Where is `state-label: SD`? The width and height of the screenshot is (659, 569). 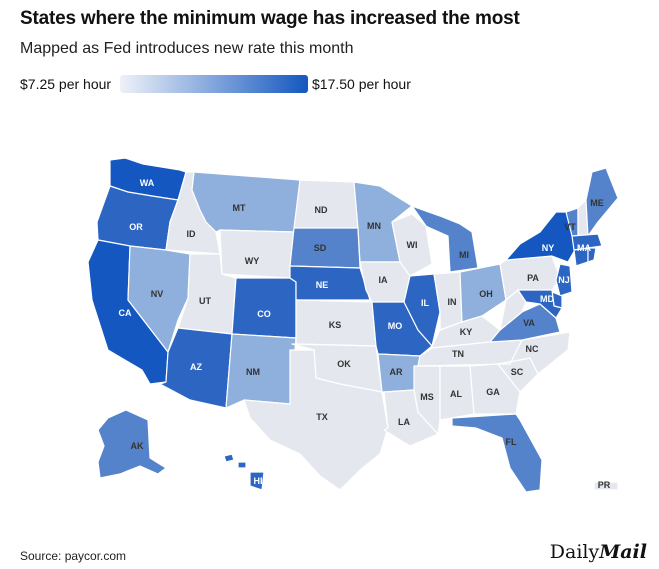
state-label: SD is located at coordinates (320, 248).